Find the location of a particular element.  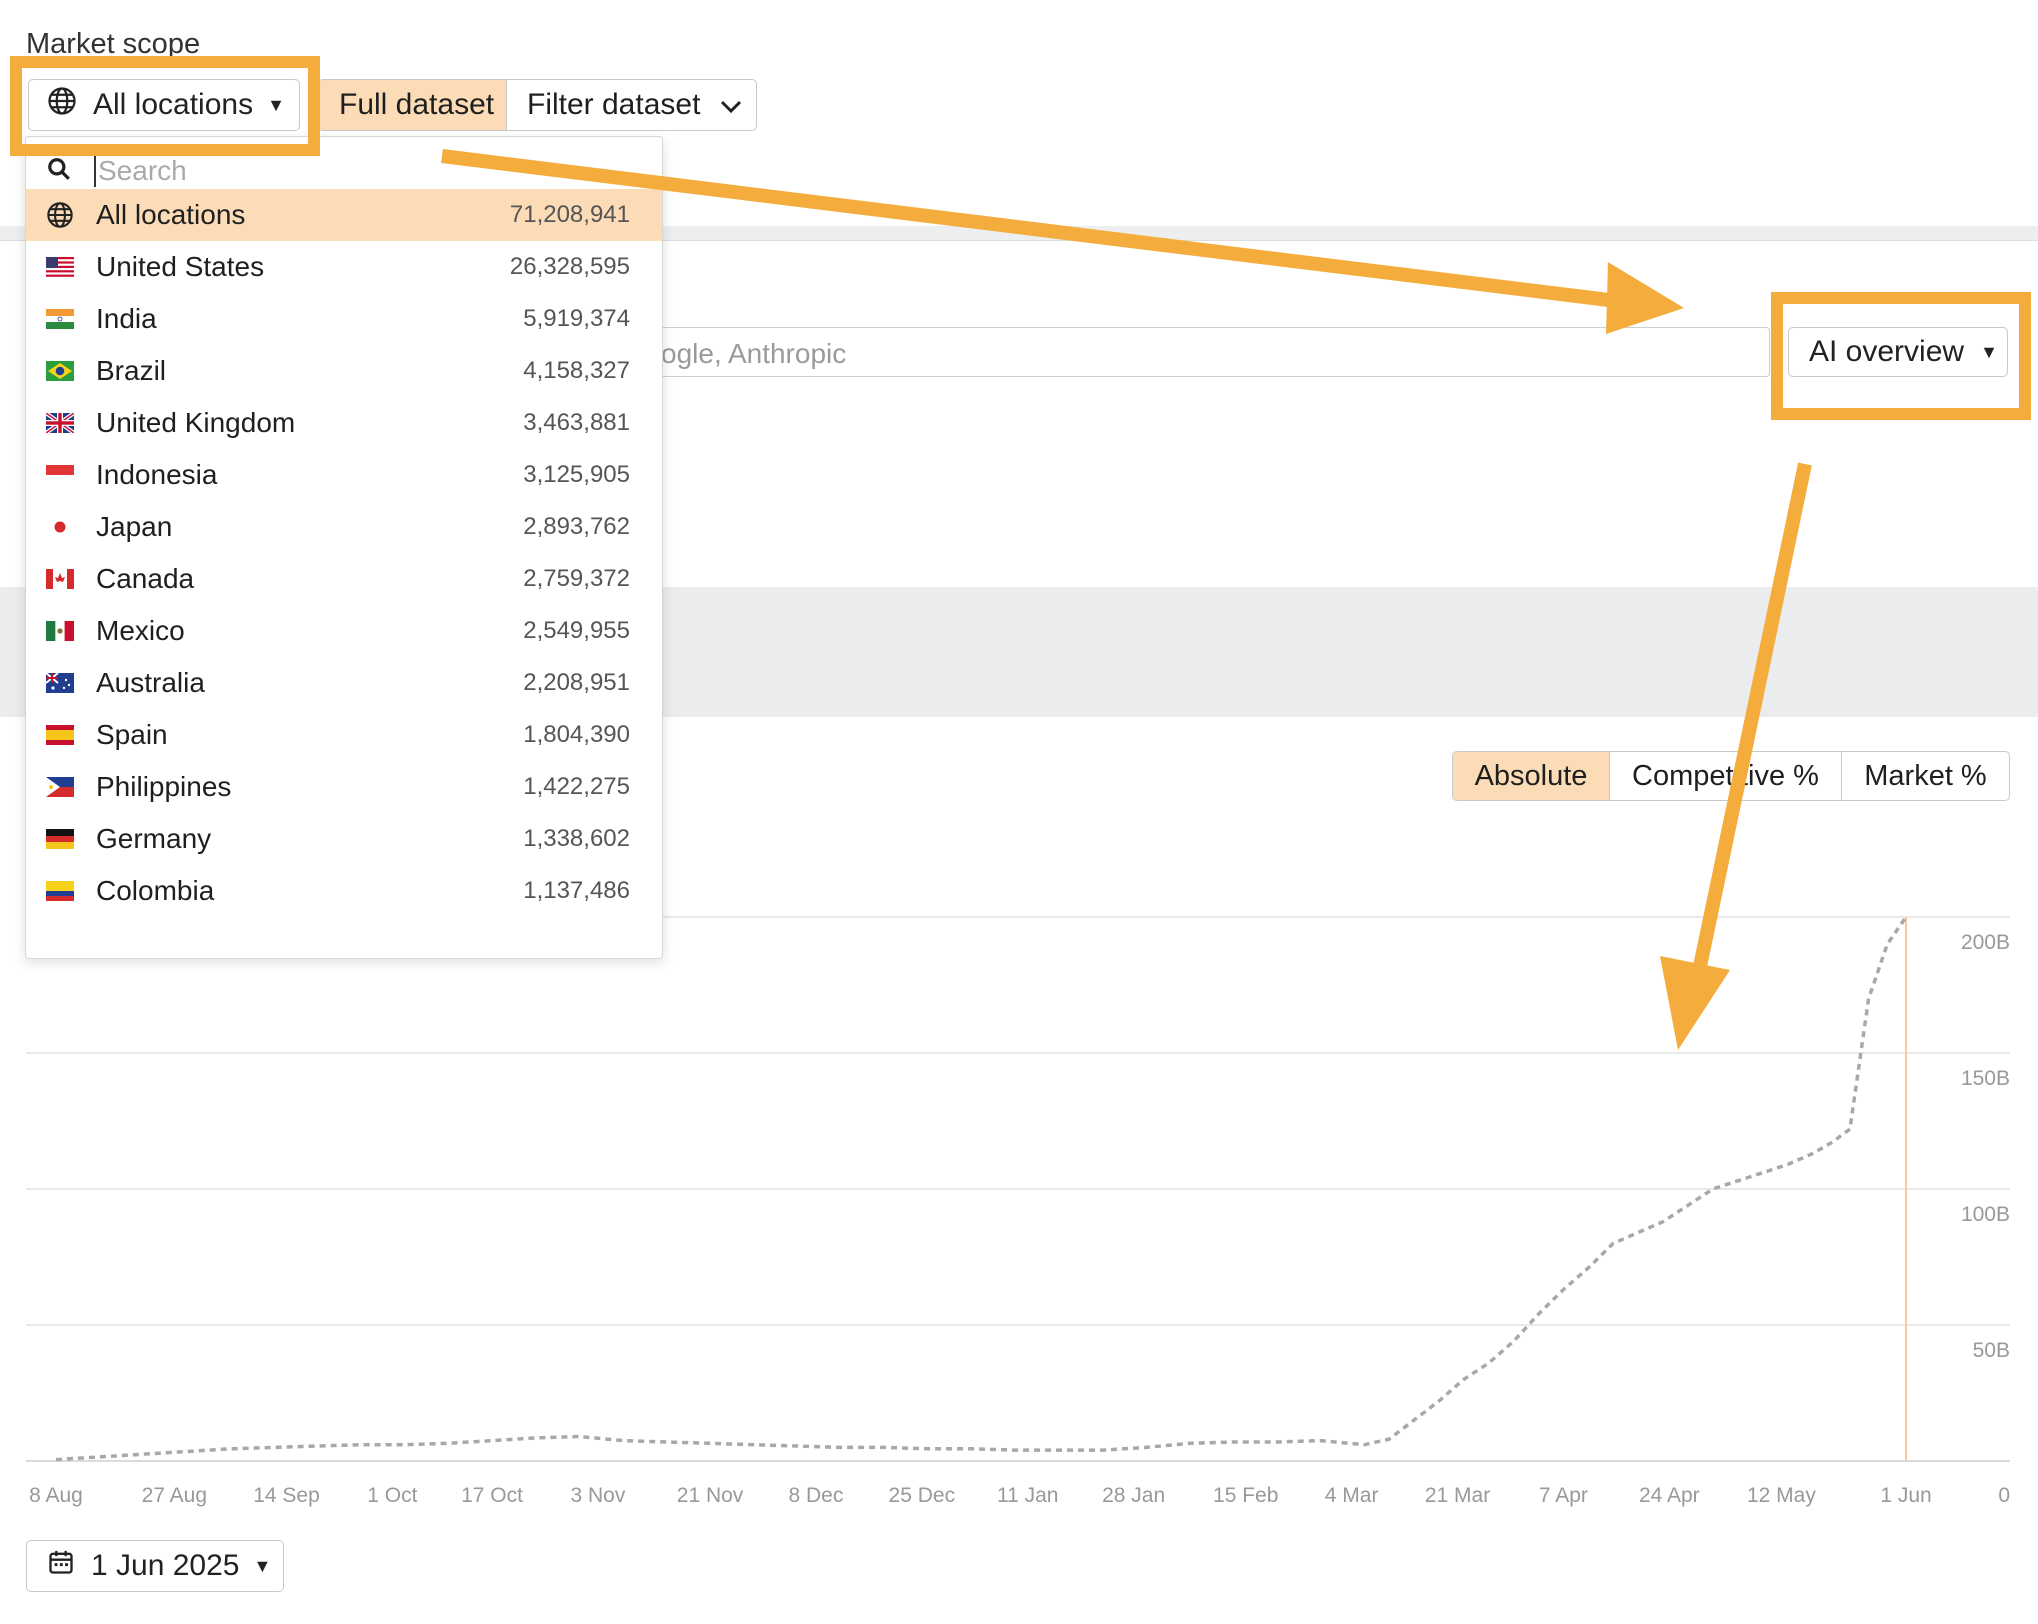

competitive-percent-button: Competitive % is located at coordinates (1726, 776).